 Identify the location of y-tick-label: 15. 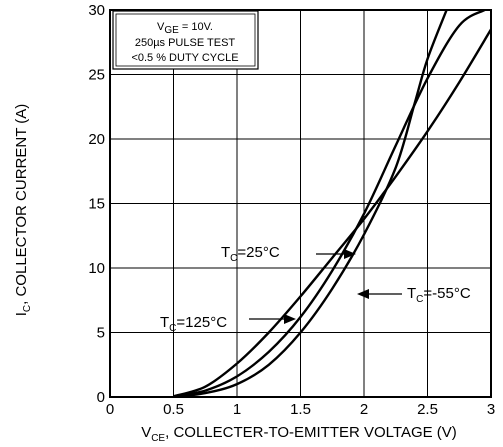
(96, 204).